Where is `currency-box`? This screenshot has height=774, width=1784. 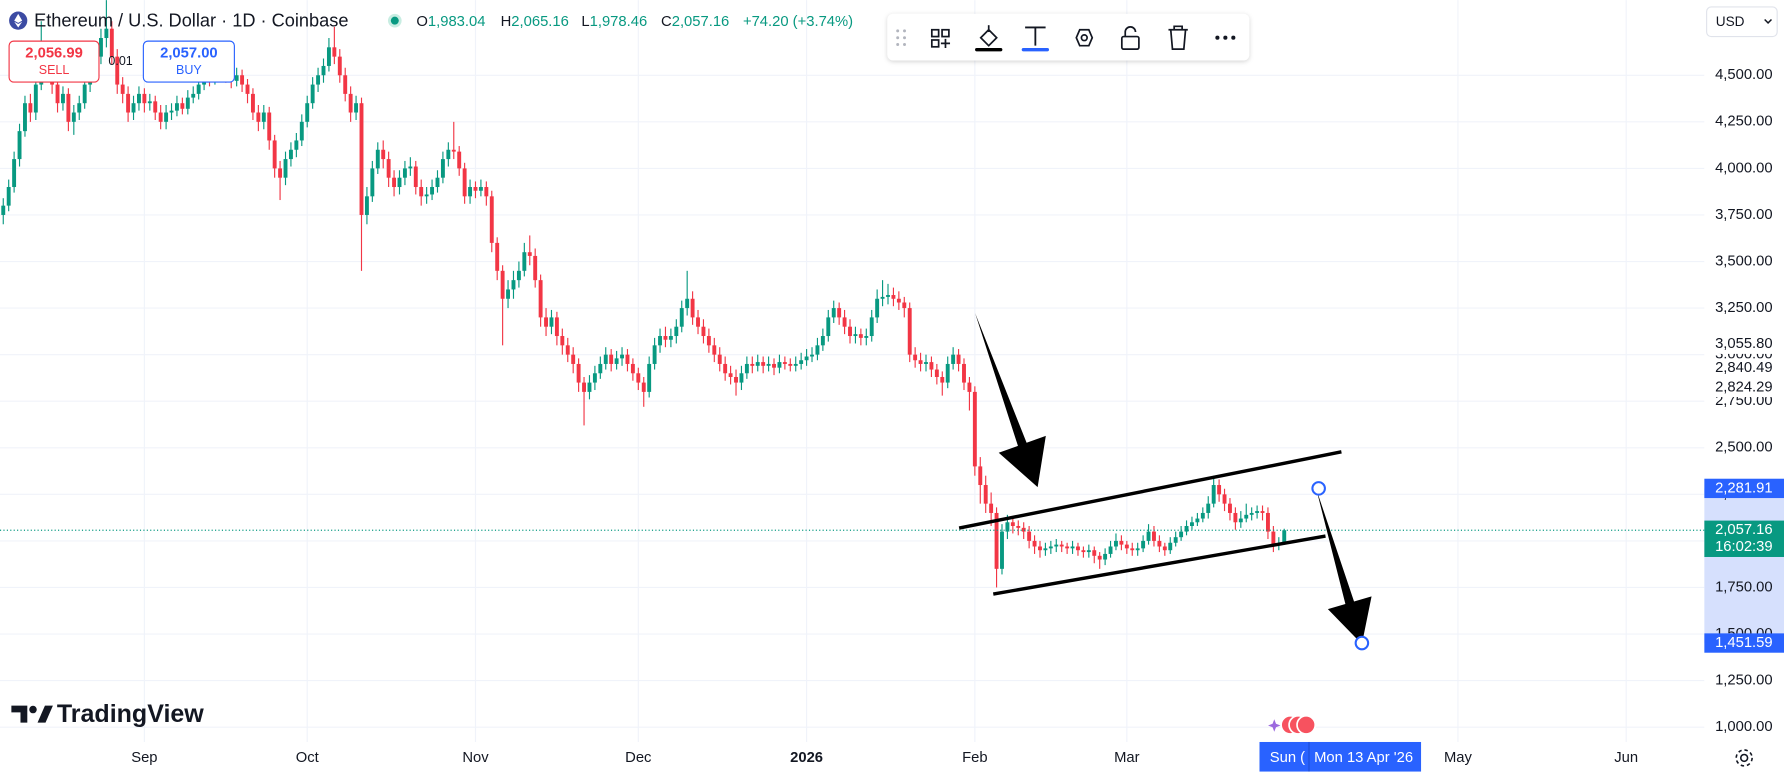 currency-box is located at coordinates (1742, 22).